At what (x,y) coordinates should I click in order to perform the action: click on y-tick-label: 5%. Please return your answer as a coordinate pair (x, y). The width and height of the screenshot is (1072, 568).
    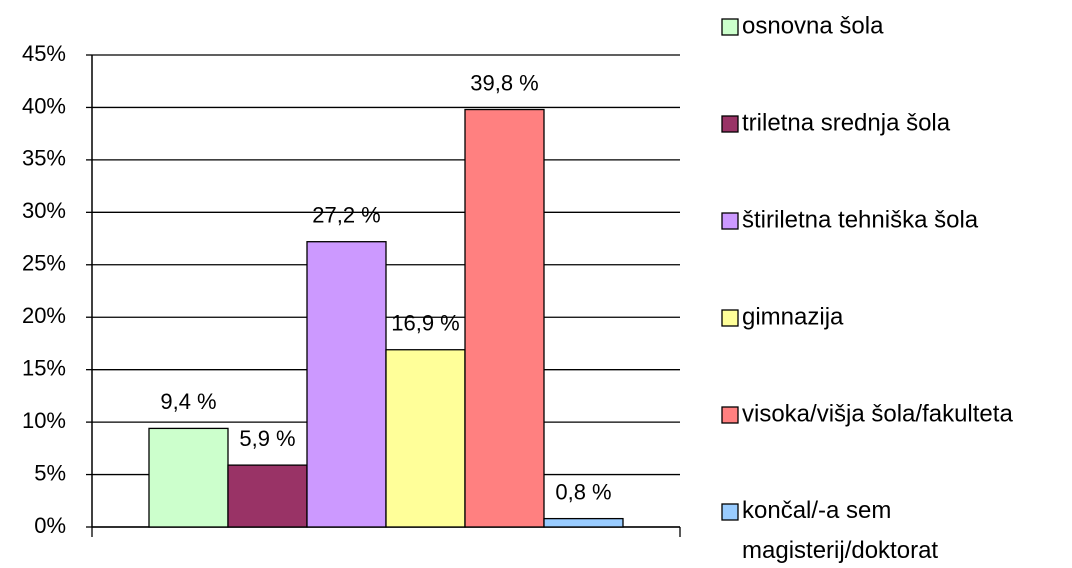
    Looking at the image, I should click on (50, 472).